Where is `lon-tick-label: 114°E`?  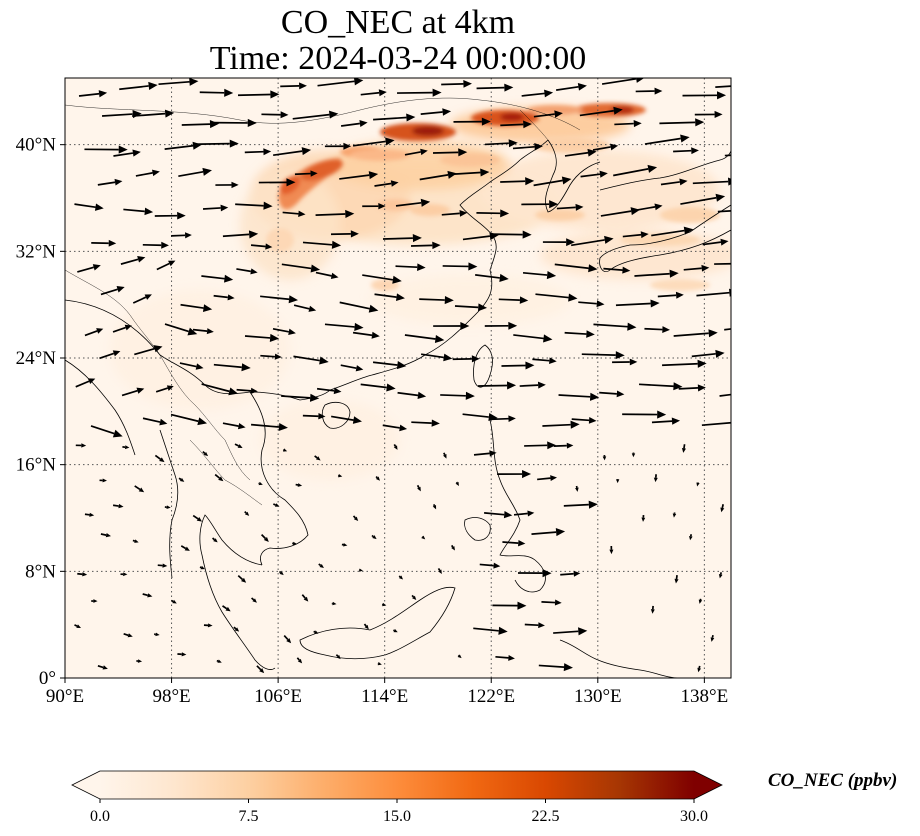
lon-tick-label: 114°E is located at coordinates (384, 696).